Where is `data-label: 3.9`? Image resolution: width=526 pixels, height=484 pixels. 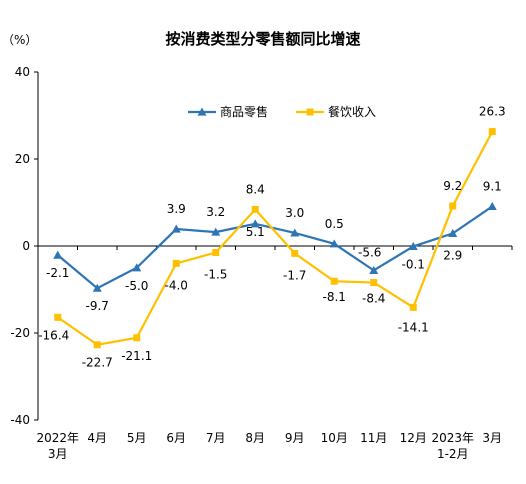 data-label: 3.9 is located at coordinates (176, 209).